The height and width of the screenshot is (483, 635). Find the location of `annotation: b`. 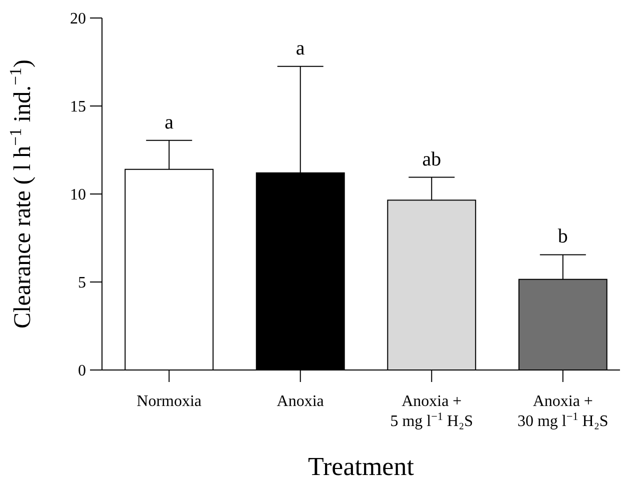

annotation: b is located at coordinates (563, 237).